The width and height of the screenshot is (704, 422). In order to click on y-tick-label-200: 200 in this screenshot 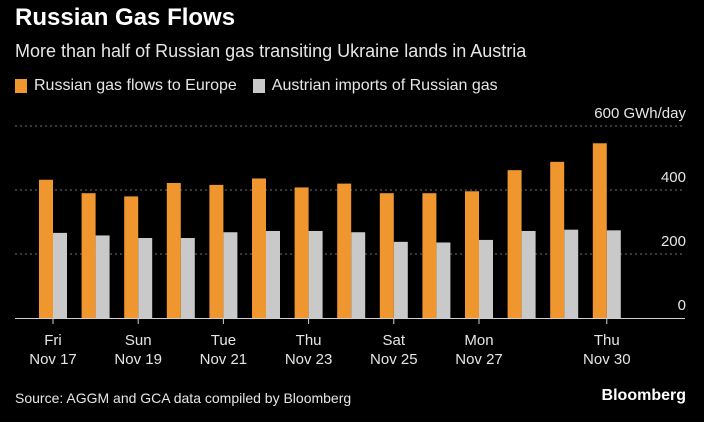, I will do `click(673, 241)`.